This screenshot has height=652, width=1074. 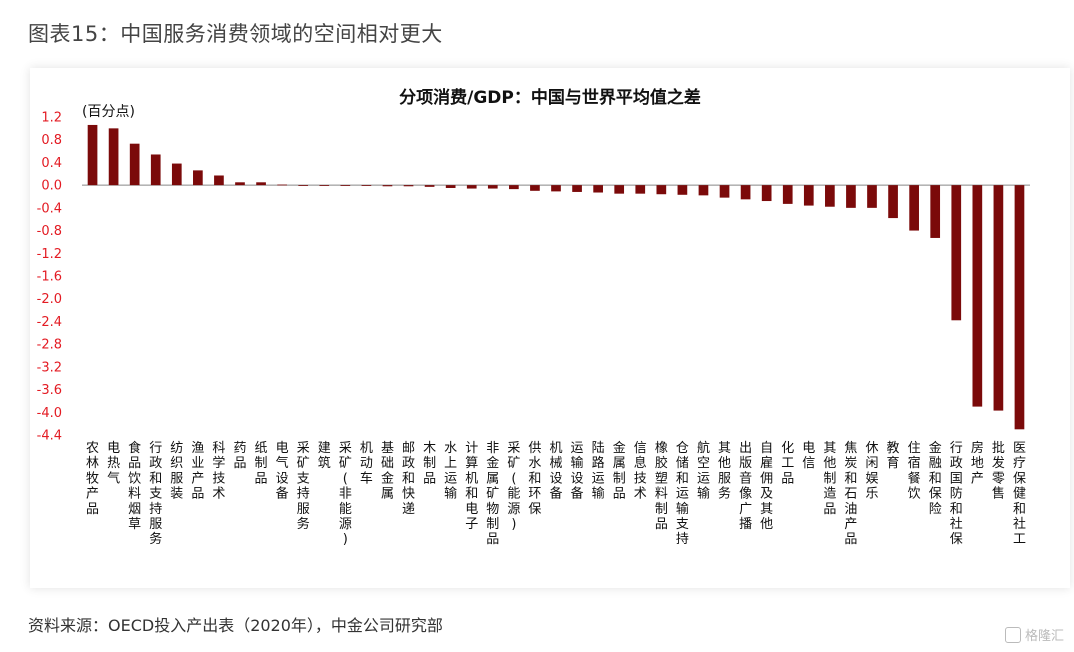 What do you see at coordinates (49, 208) in the screenshot?
I see `y-tick-label: -0.4` at bounding box center [49, 208].